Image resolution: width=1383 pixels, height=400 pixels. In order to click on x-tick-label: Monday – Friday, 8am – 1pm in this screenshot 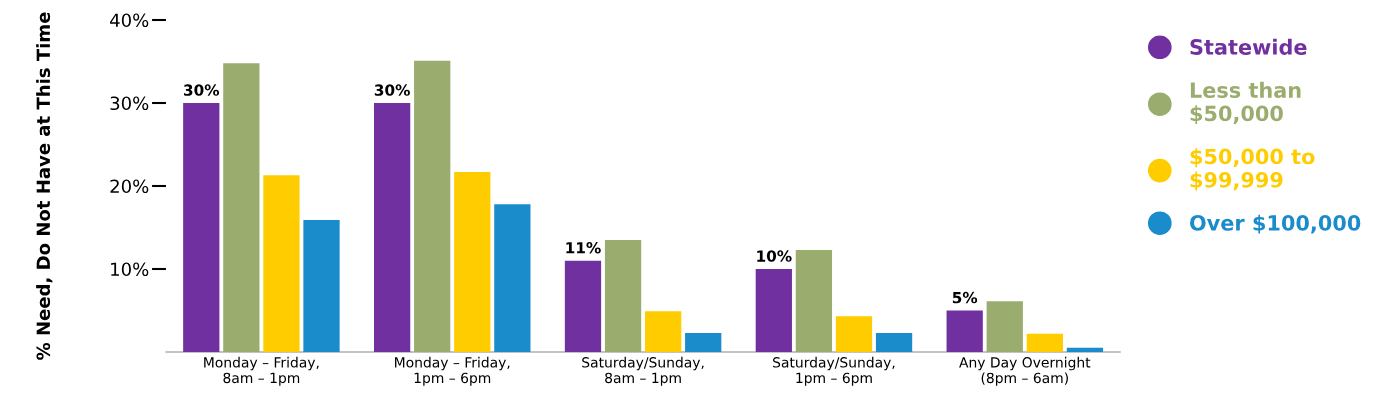, I will do `click(261, 371)`.